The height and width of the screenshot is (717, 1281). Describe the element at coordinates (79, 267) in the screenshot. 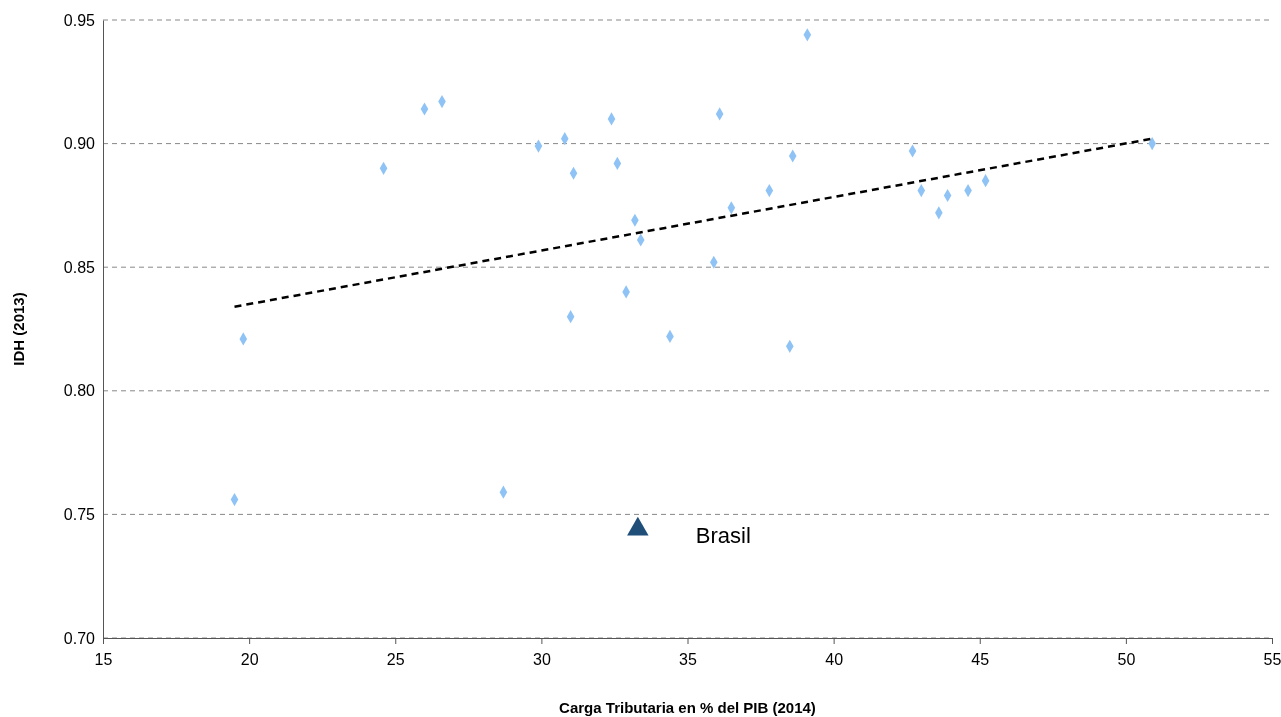

I see `y-tick-label: 0.85` at that location.